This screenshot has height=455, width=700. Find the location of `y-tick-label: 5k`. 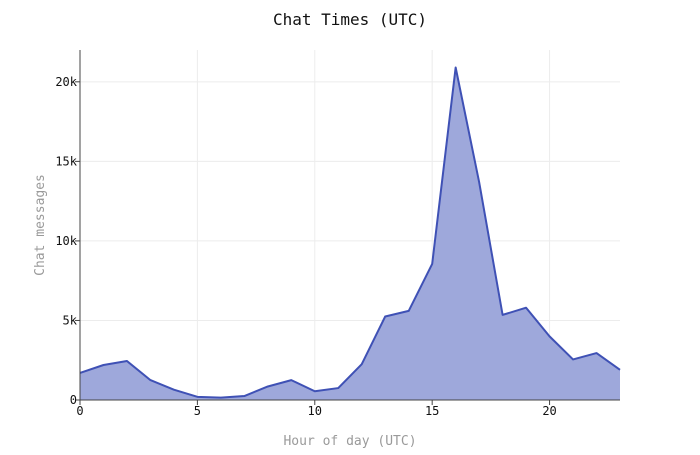

y-tick-label: 5k is located at coordinates (70, 320).